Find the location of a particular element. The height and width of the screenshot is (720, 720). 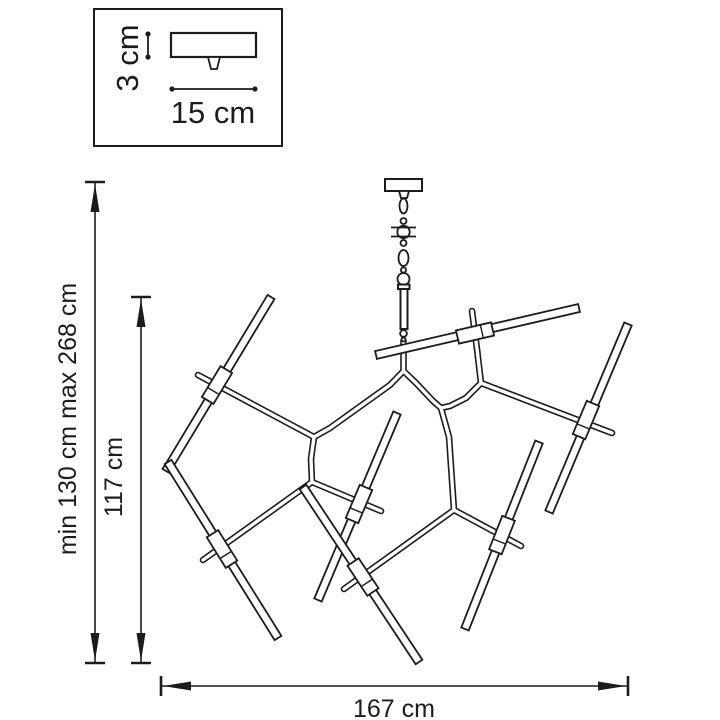

swivel-ball is located at coordinates (403, 279).